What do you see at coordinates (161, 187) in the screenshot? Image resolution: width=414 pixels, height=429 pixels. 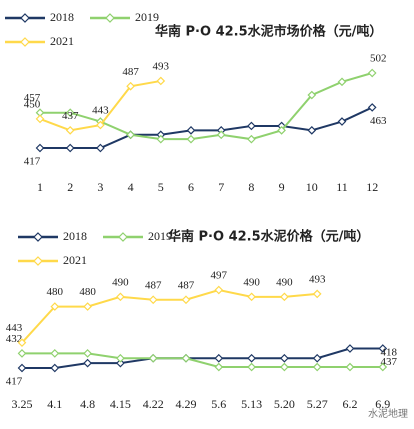 I see `x-tick-label: 5` at bounding box center [161, 187].